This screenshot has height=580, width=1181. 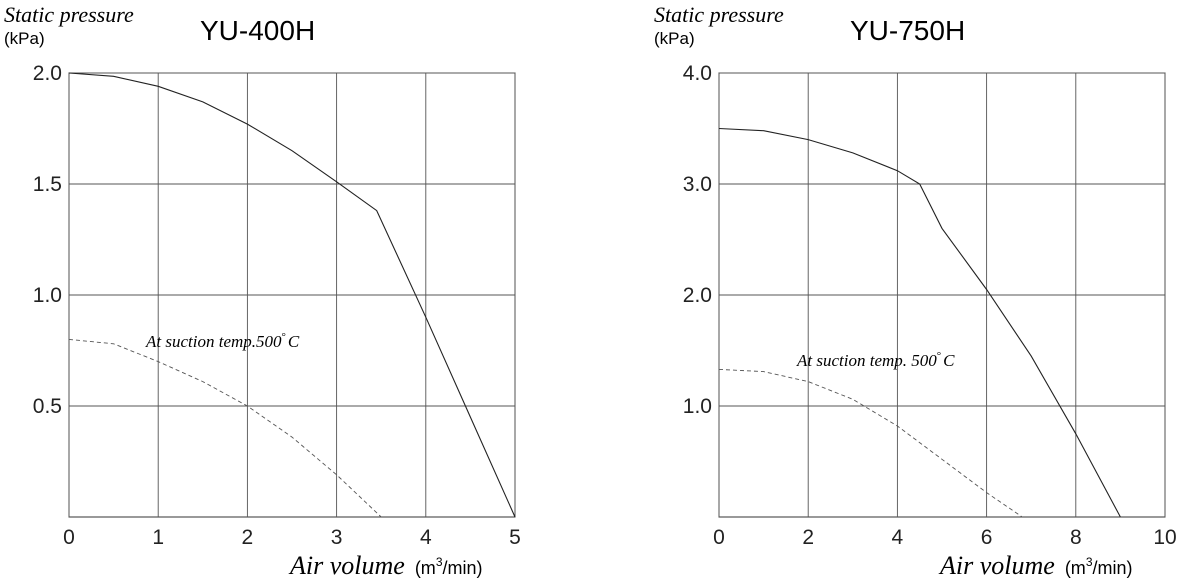 What do you see at coordinates (875, 360) in the screenshot?
I see `annotation-suction-temp: At suction temp. 500° C` at bounding box center [875, 360].